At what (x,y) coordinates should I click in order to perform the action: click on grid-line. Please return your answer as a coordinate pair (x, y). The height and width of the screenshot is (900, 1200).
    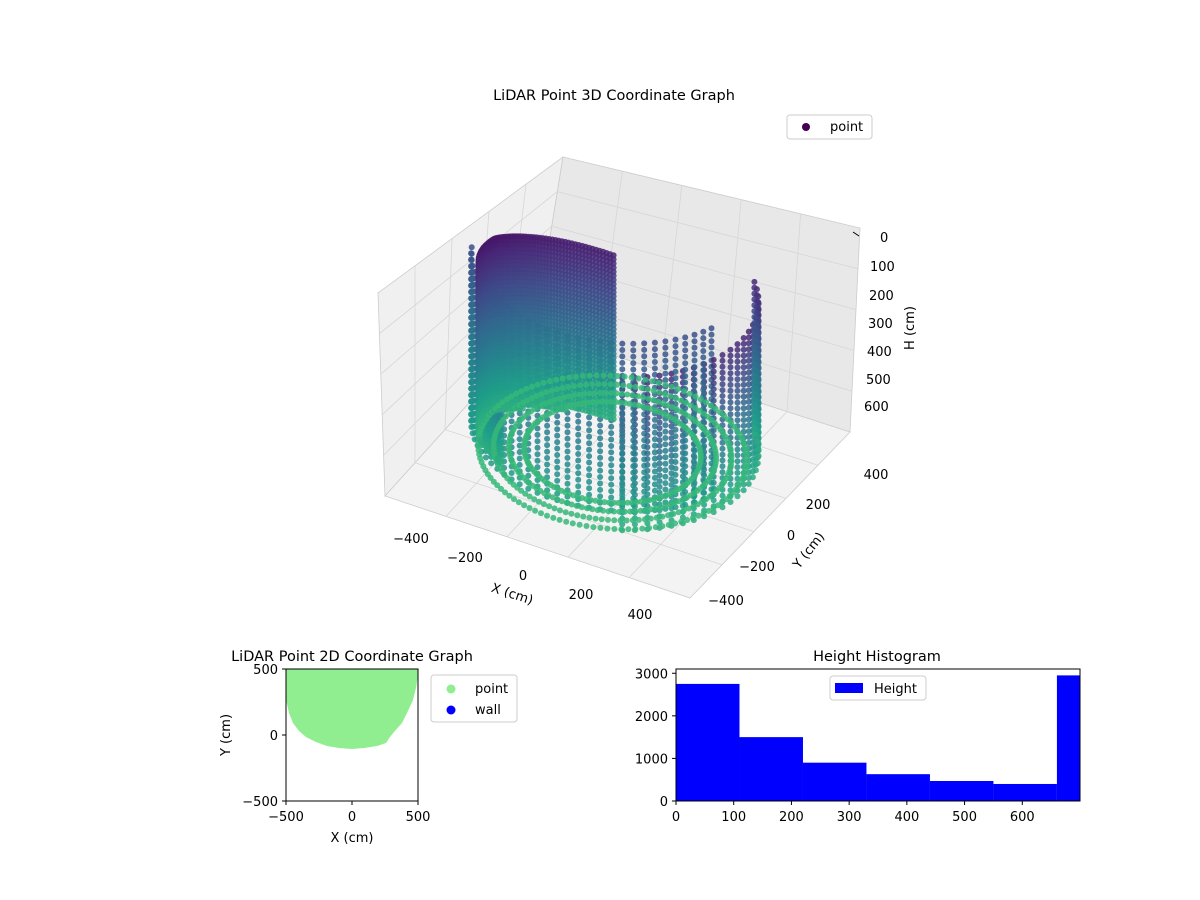
    Looking at the image, I should click on (704, 267).